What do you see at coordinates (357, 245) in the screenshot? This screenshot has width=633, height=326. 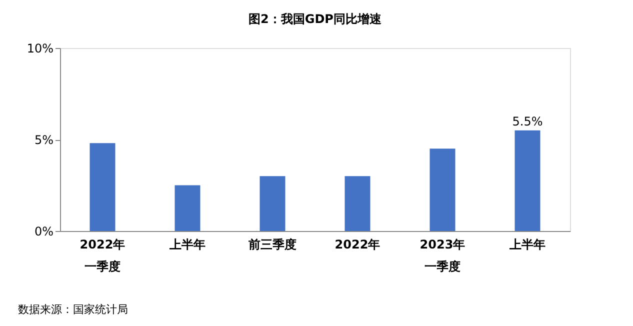 I see `x-tick-label: 2022年` at bounding box center [357, 245].